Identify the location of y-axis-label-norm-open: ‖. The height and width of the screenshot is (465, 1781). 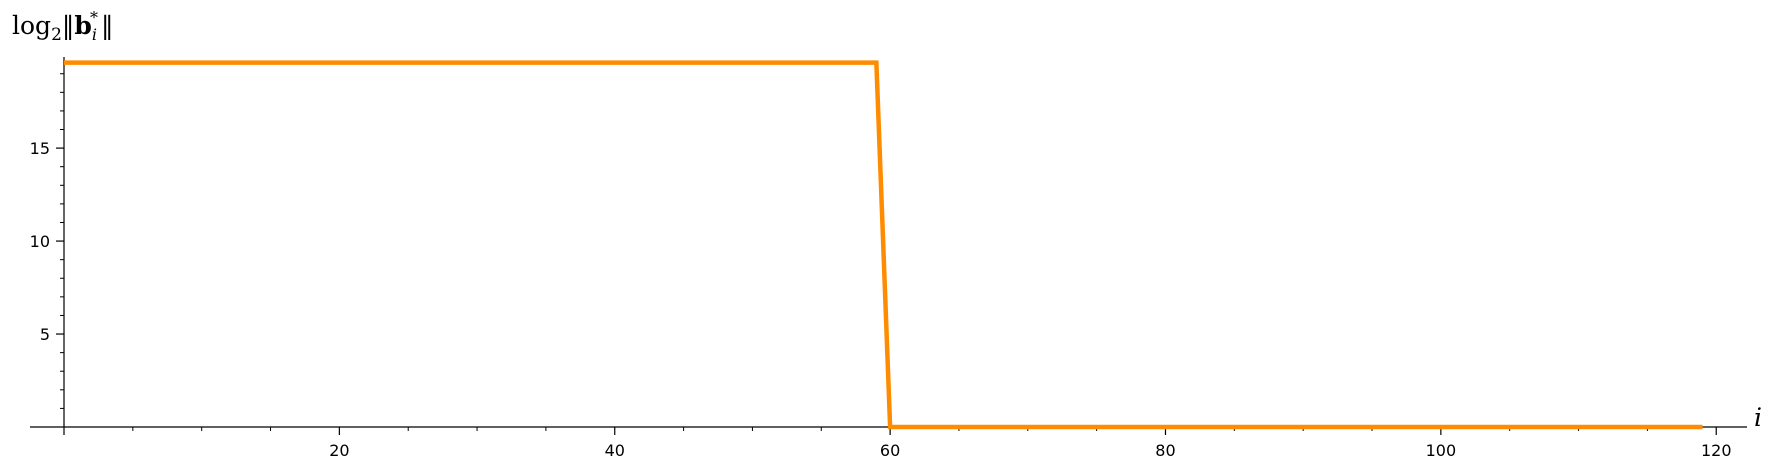
(68, 26).